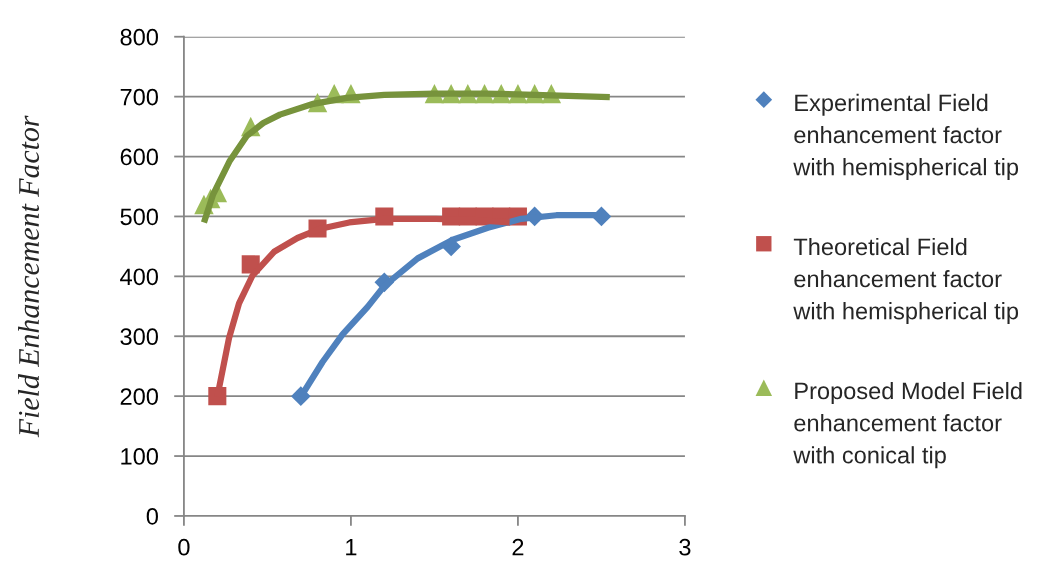  What do you see at coordinates (139, 217) in the screenshot?
I see `y-tick-label: 500` at bounding box center [139, 217].